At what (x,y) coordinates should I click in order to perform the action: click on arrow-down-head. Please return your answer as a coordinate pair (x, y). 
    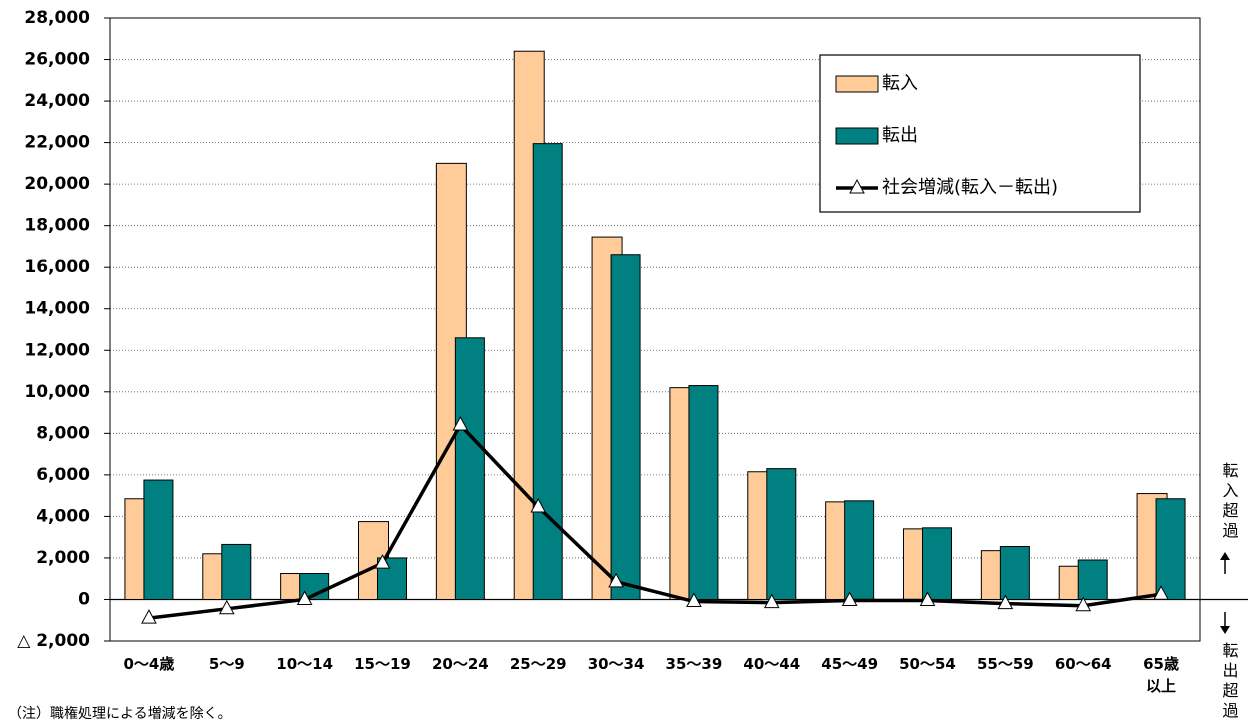
    Looking at the image, I should click on (1225, 630).